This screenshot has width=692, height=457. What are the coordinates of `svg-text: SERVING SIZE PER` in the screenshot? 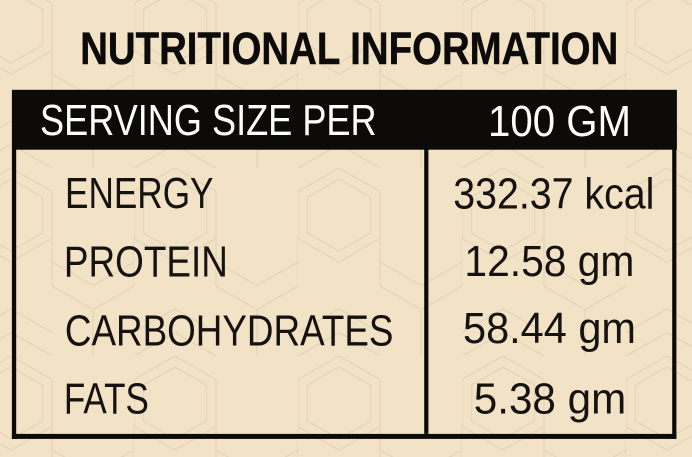 It's located at (208, 120).